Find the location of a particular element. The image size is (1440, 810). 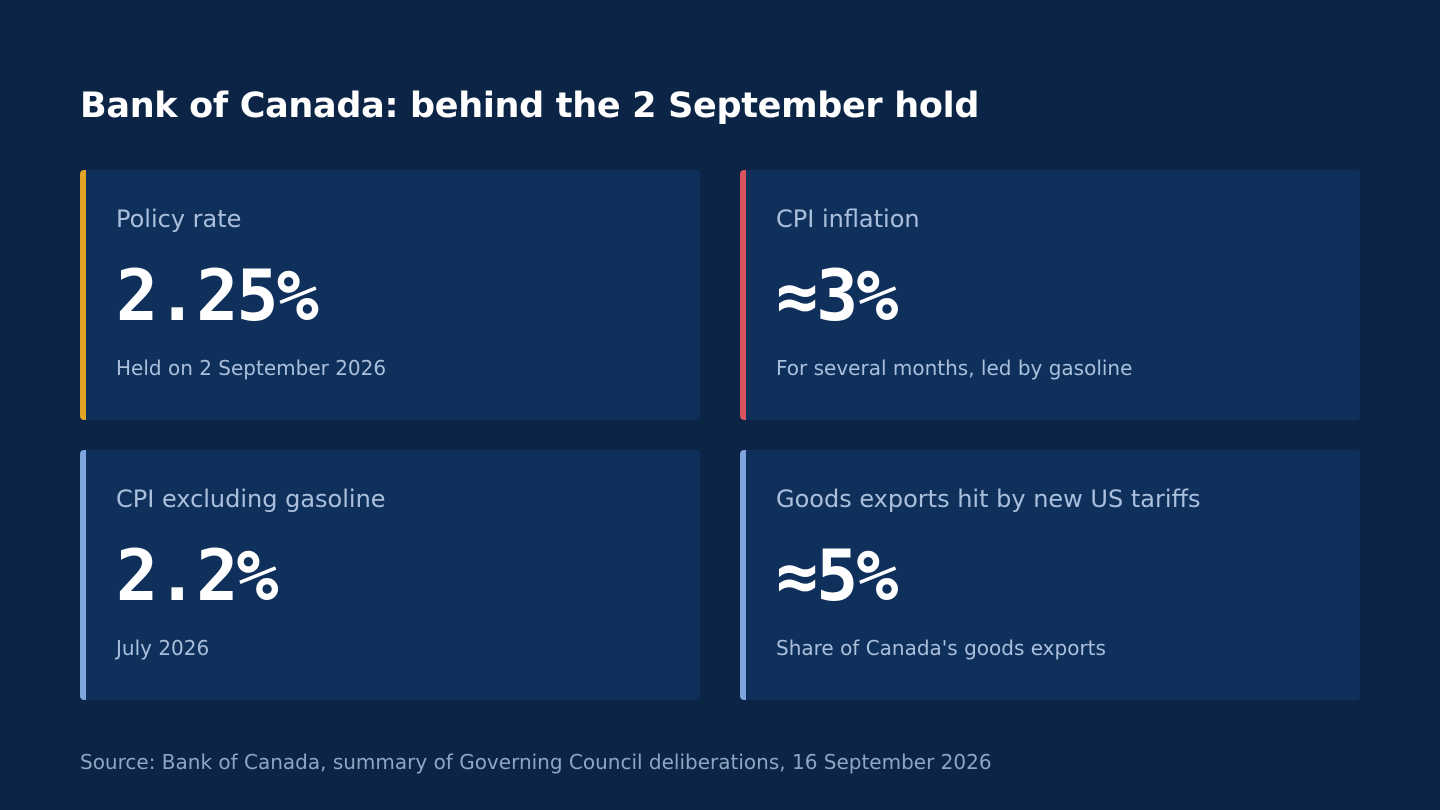

stat-value: ≈5% is located at coordinates (837, 576).